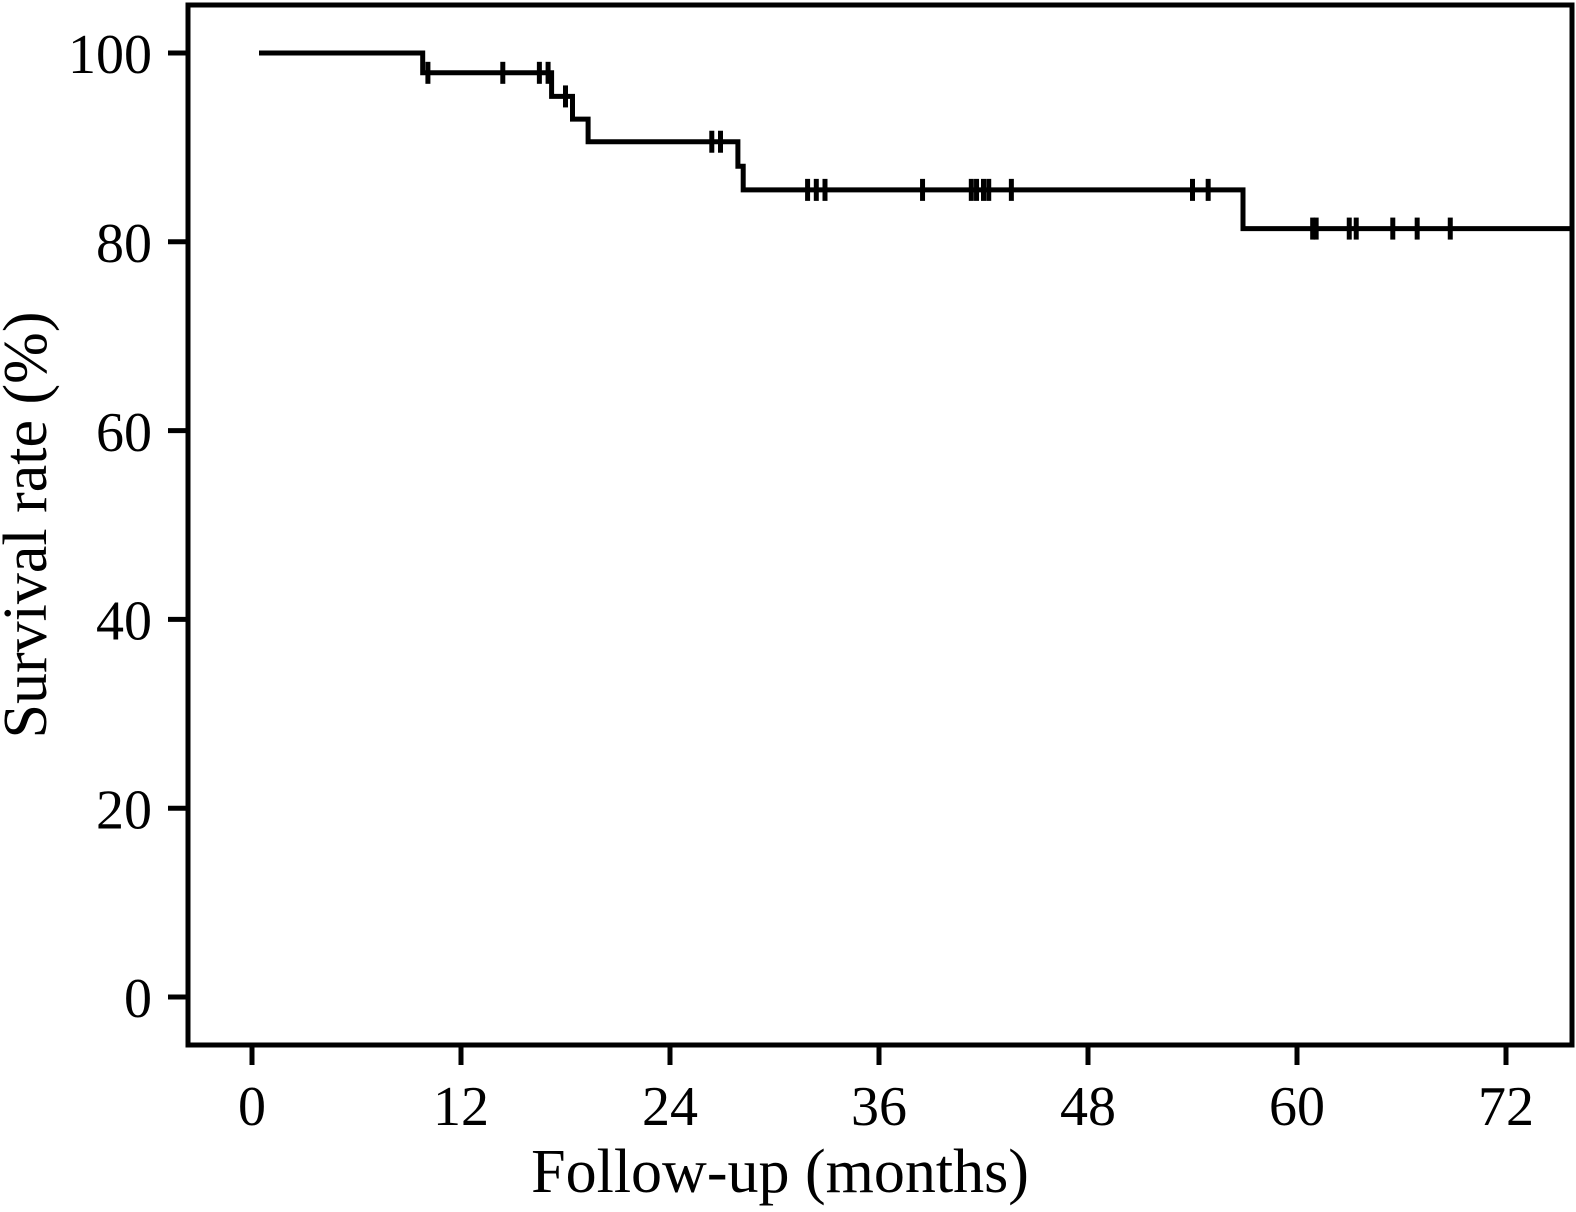 The width and height of the screenshot is (1576, 1212). I want to click on x-tick-label: 24, so click(670, 1107).